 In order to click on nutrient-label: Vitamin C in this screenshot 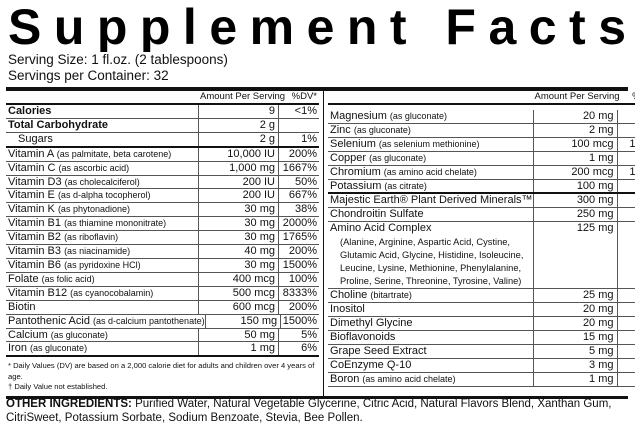, I will do `click(32, 167)`.